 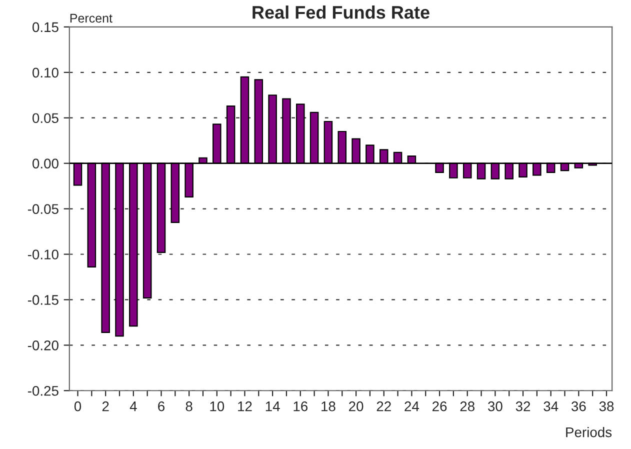 I want to click on x-tick-label: 28, so click(x=467, y=406).